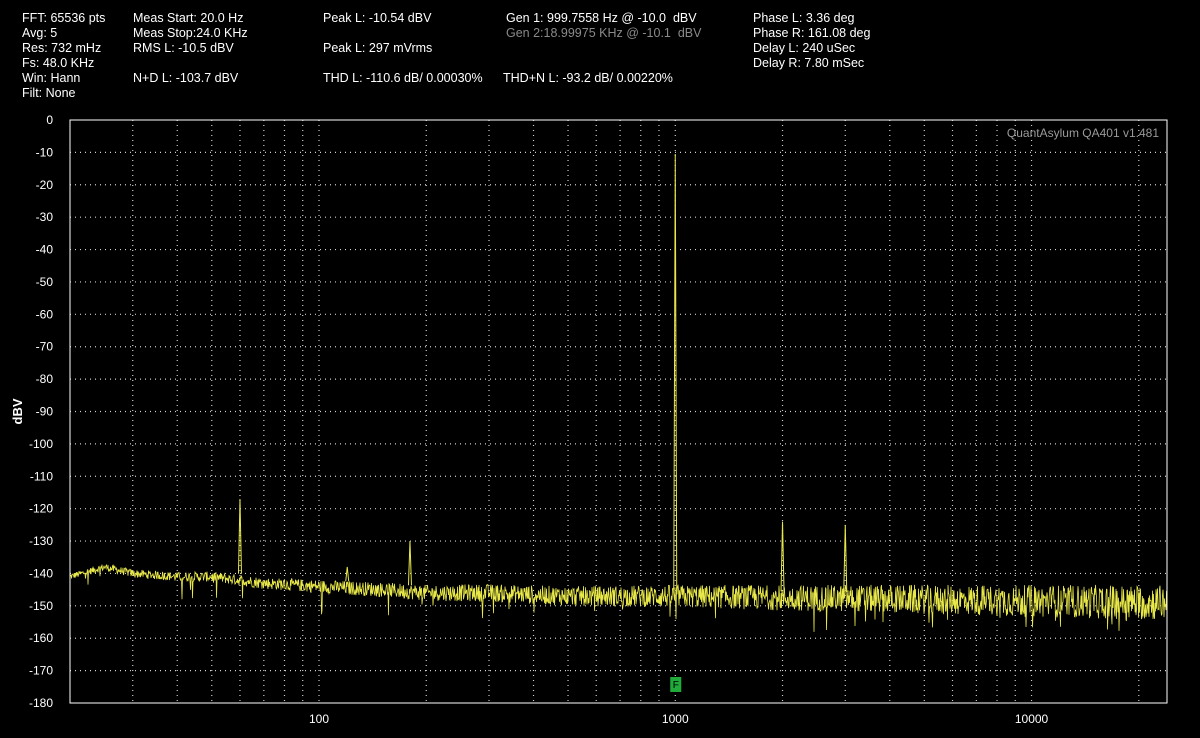  I want to click on sample-rate: Fs: 48.0 KHz, so click(58, 63).